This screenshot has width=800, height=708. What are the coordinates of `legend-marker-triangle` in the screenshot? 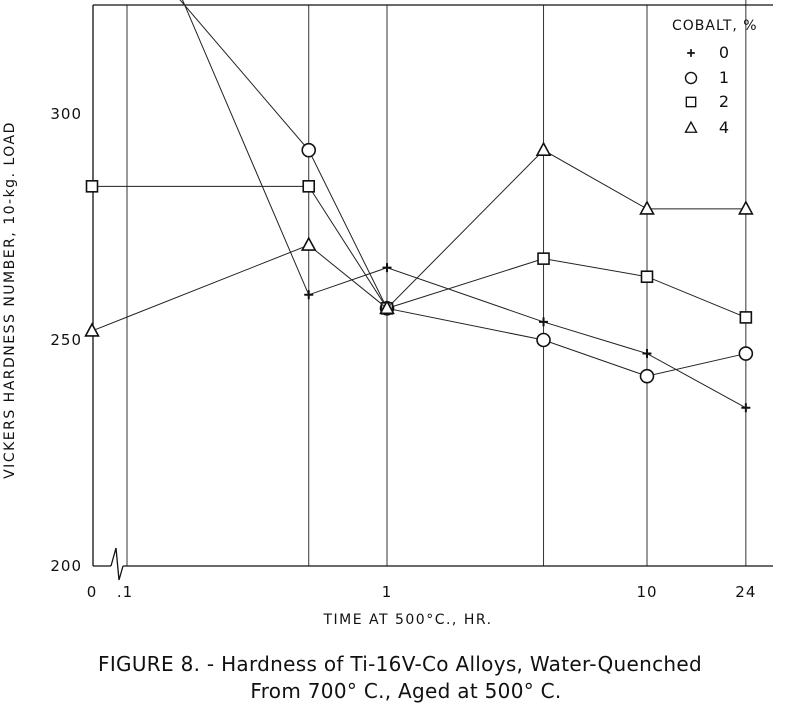 It's located at (691, 126).